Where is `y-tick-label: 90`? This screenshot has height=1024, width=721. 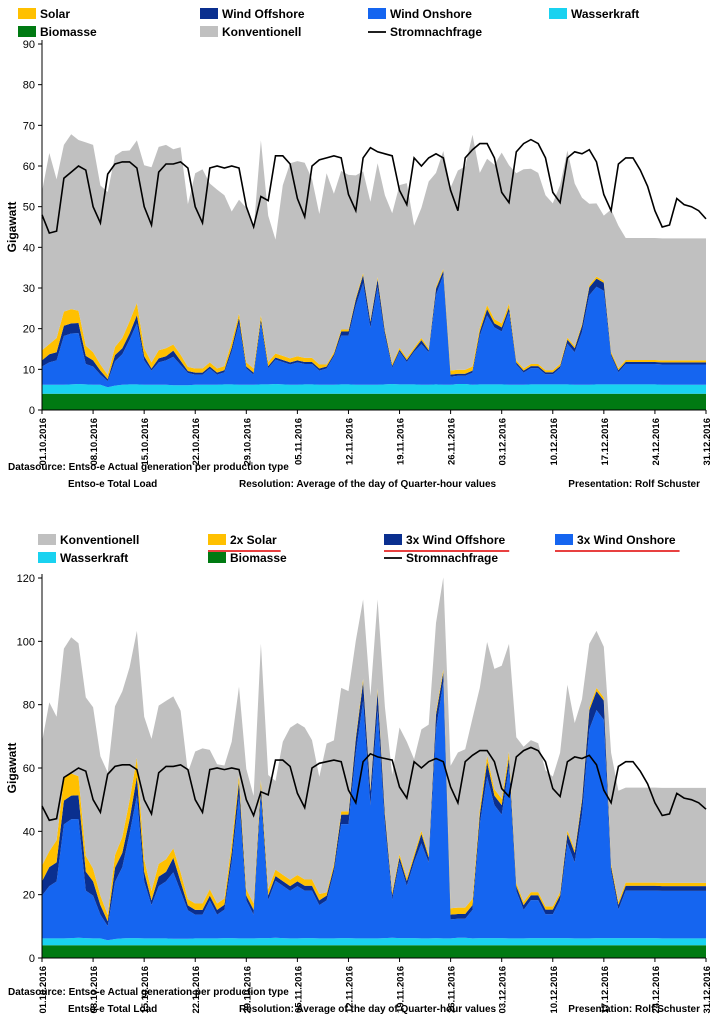 y-tick-label: 90 is located at coordinates (29, 45).